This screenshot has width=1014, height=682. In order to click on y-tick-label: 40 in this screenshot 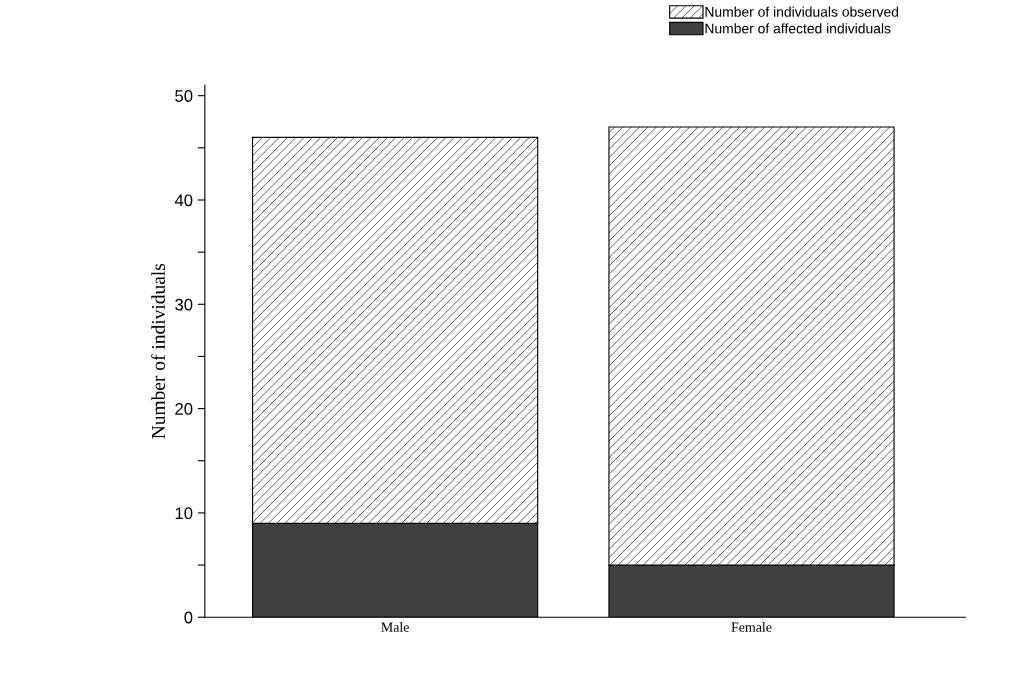, I will do `click(183, 200)`.